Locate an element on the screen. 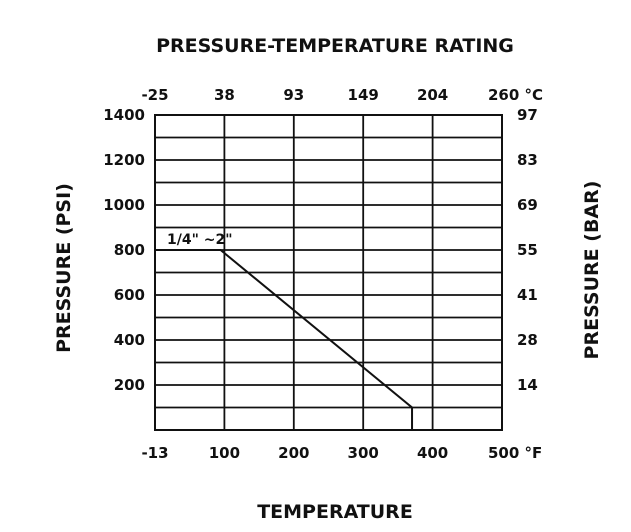 The image size is (631, 532). y-tick-label-right: 97 is located at coordinates (527, 115).